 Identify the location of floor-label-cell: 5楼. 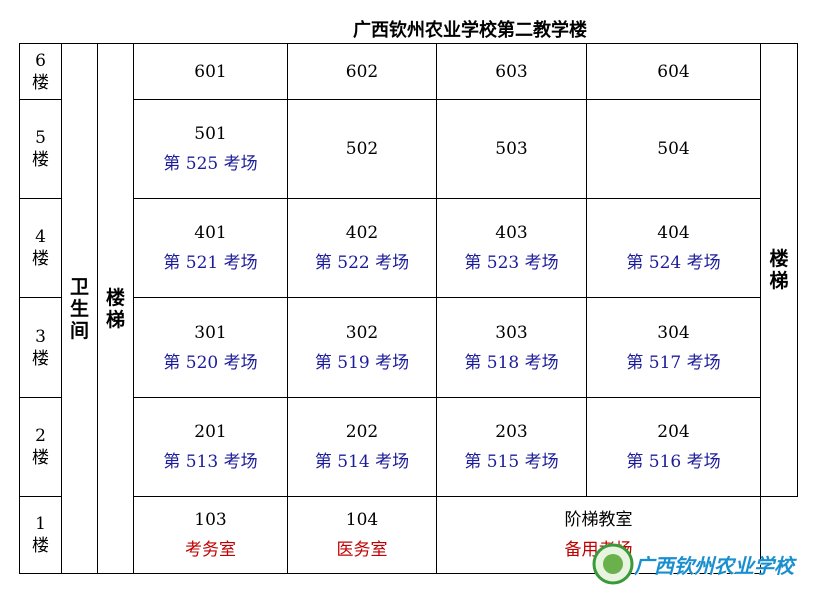
(40, 149).